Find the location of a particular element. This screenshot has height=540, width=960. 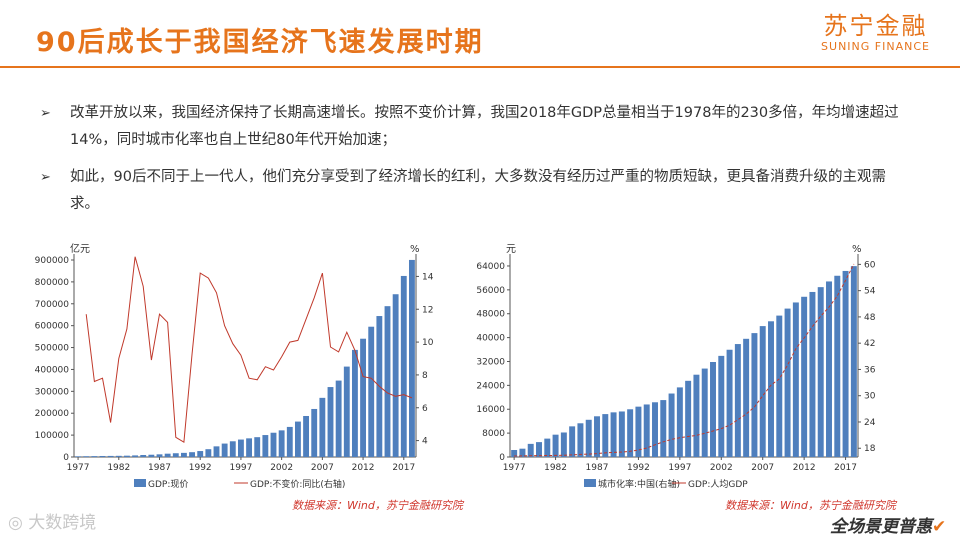

urban-left-tick-label: 56000 is located at coordinates (490, 291).